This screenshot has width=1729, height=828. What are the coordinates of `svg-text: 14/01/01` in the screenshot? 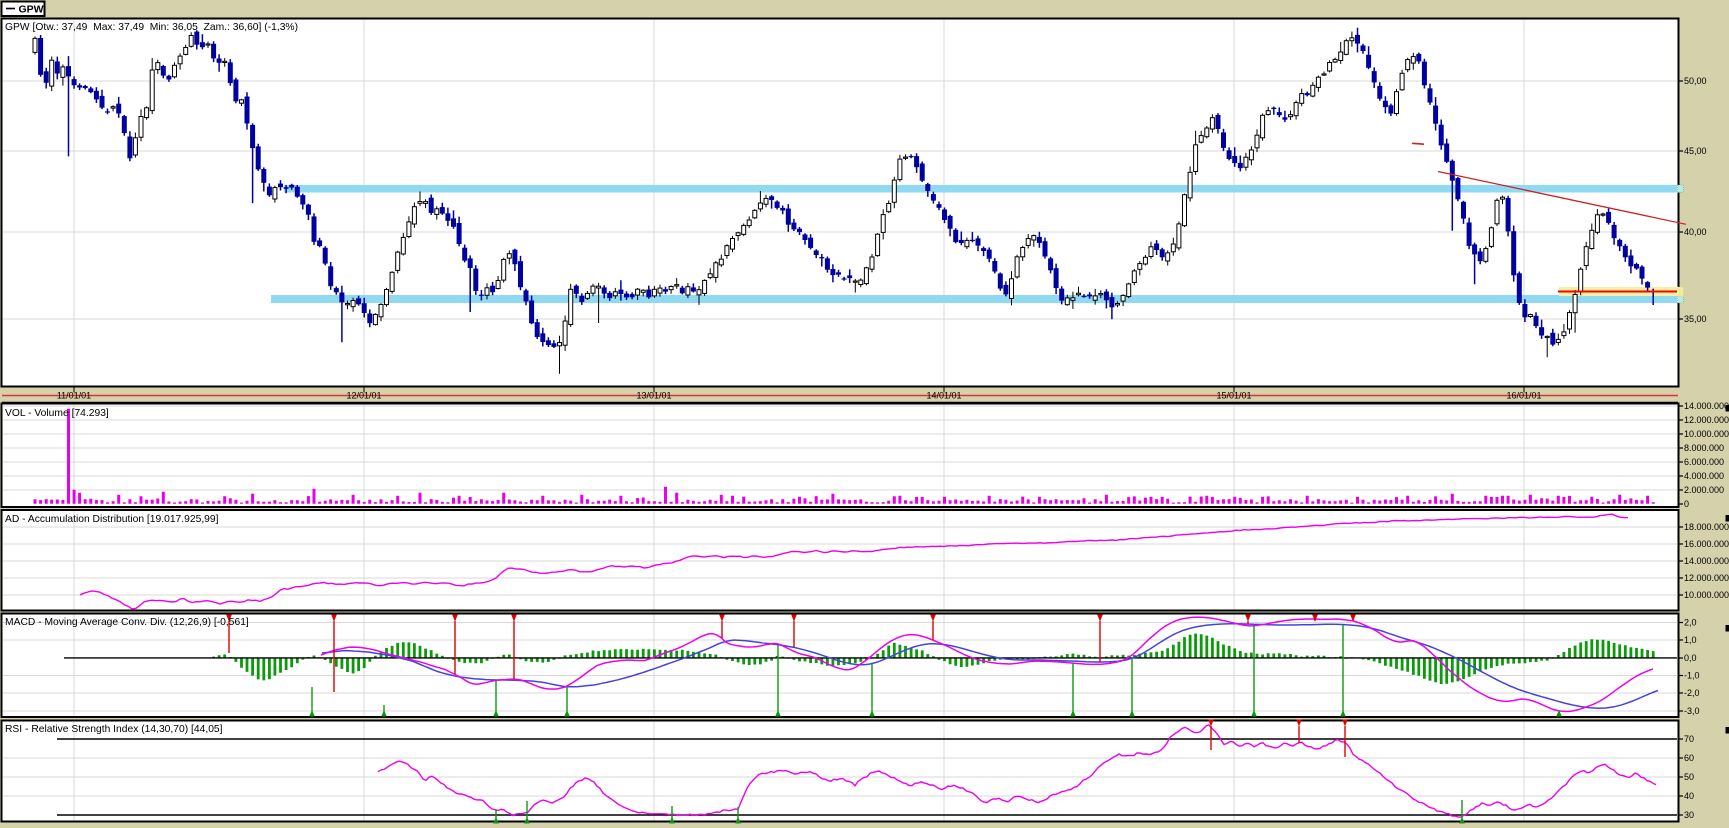 It's located at (943, 396).